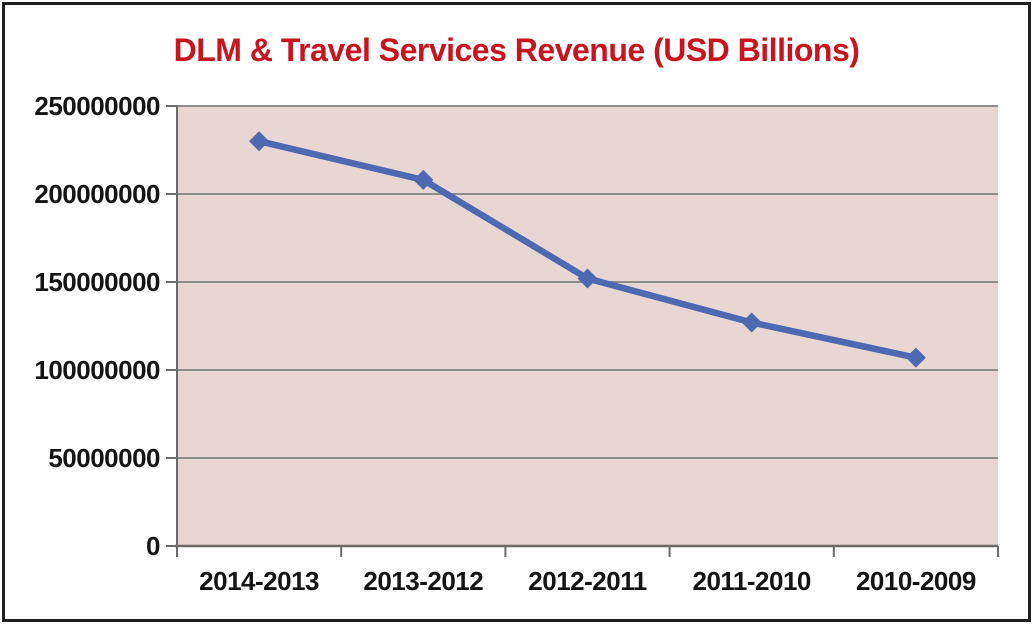 The image size is (1033, 624). Describe the element at coordinates (423, 581) in the screenshot. I see `x-tick-label: 2013-2012` at that location.